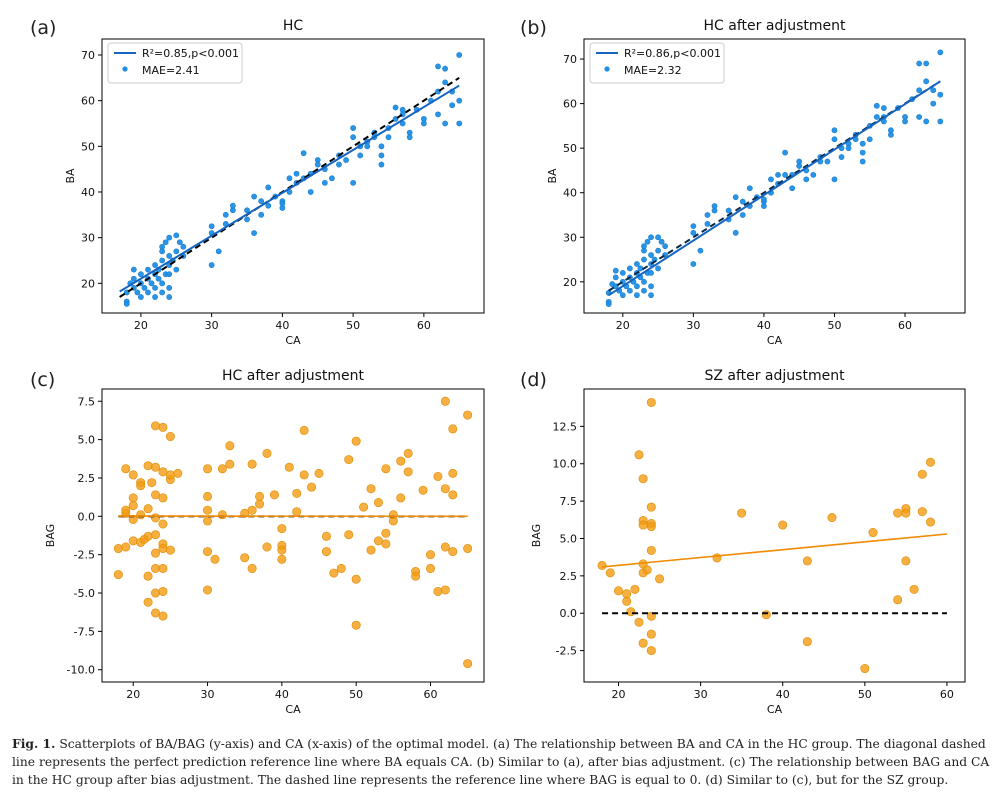  Describe the element at coordinates (81, 670) in the screenshot. I see `y-tick-label: -10.0` at that location.